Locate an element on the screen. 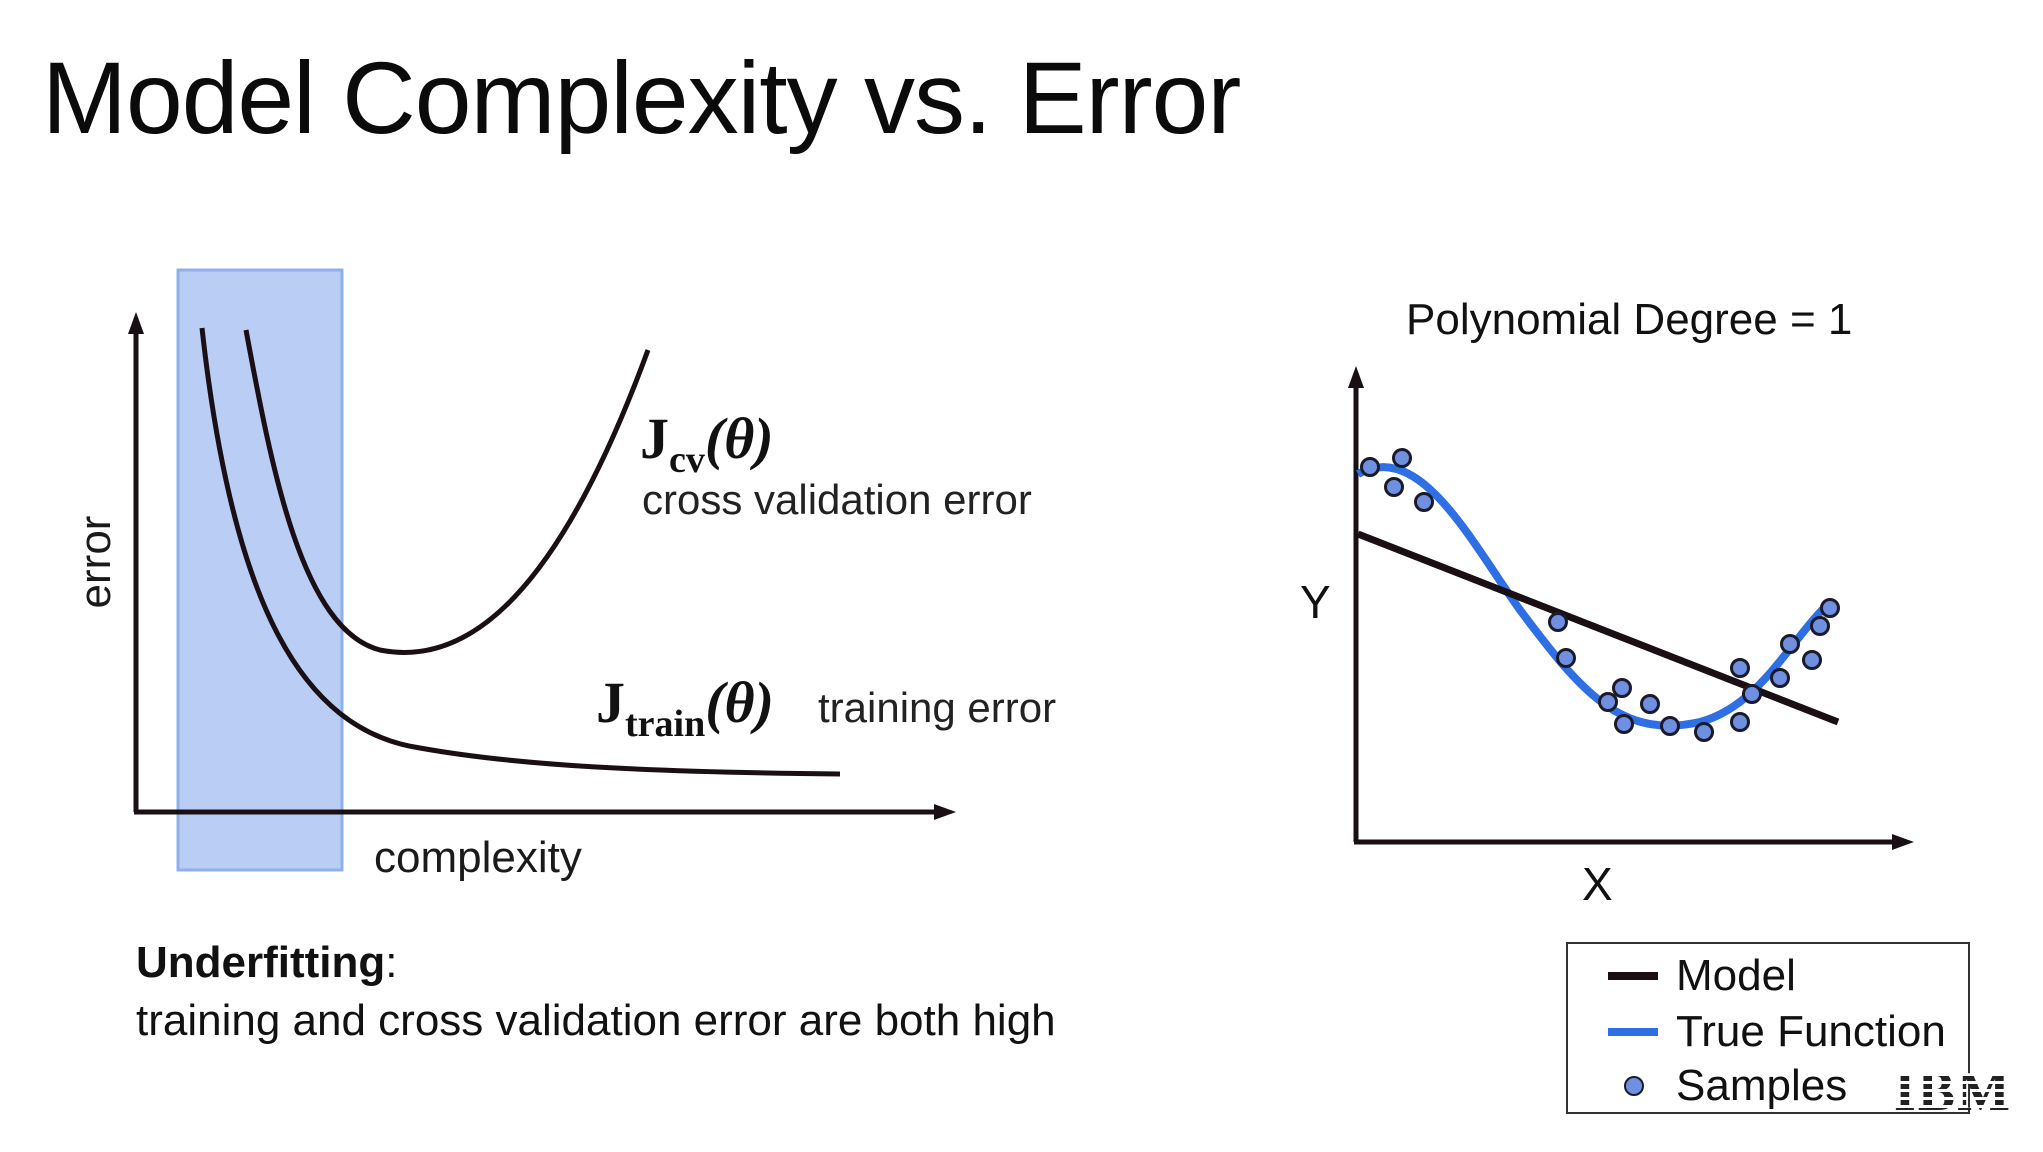 The image size is (2043, 1152). underfitting-highlight-region is located at coordinates (260, 570).